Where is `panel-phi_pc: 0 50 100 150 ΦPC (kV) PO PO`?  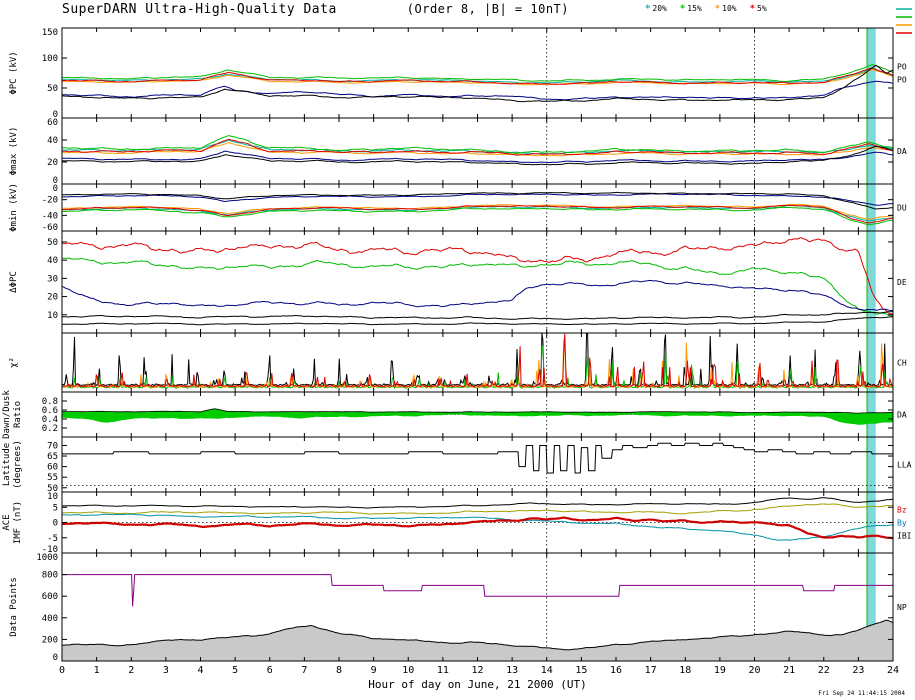 panel-phi_pc: 0 50 100 150 ΦPC (kV) PO PO is located at coordinates (458, 73).